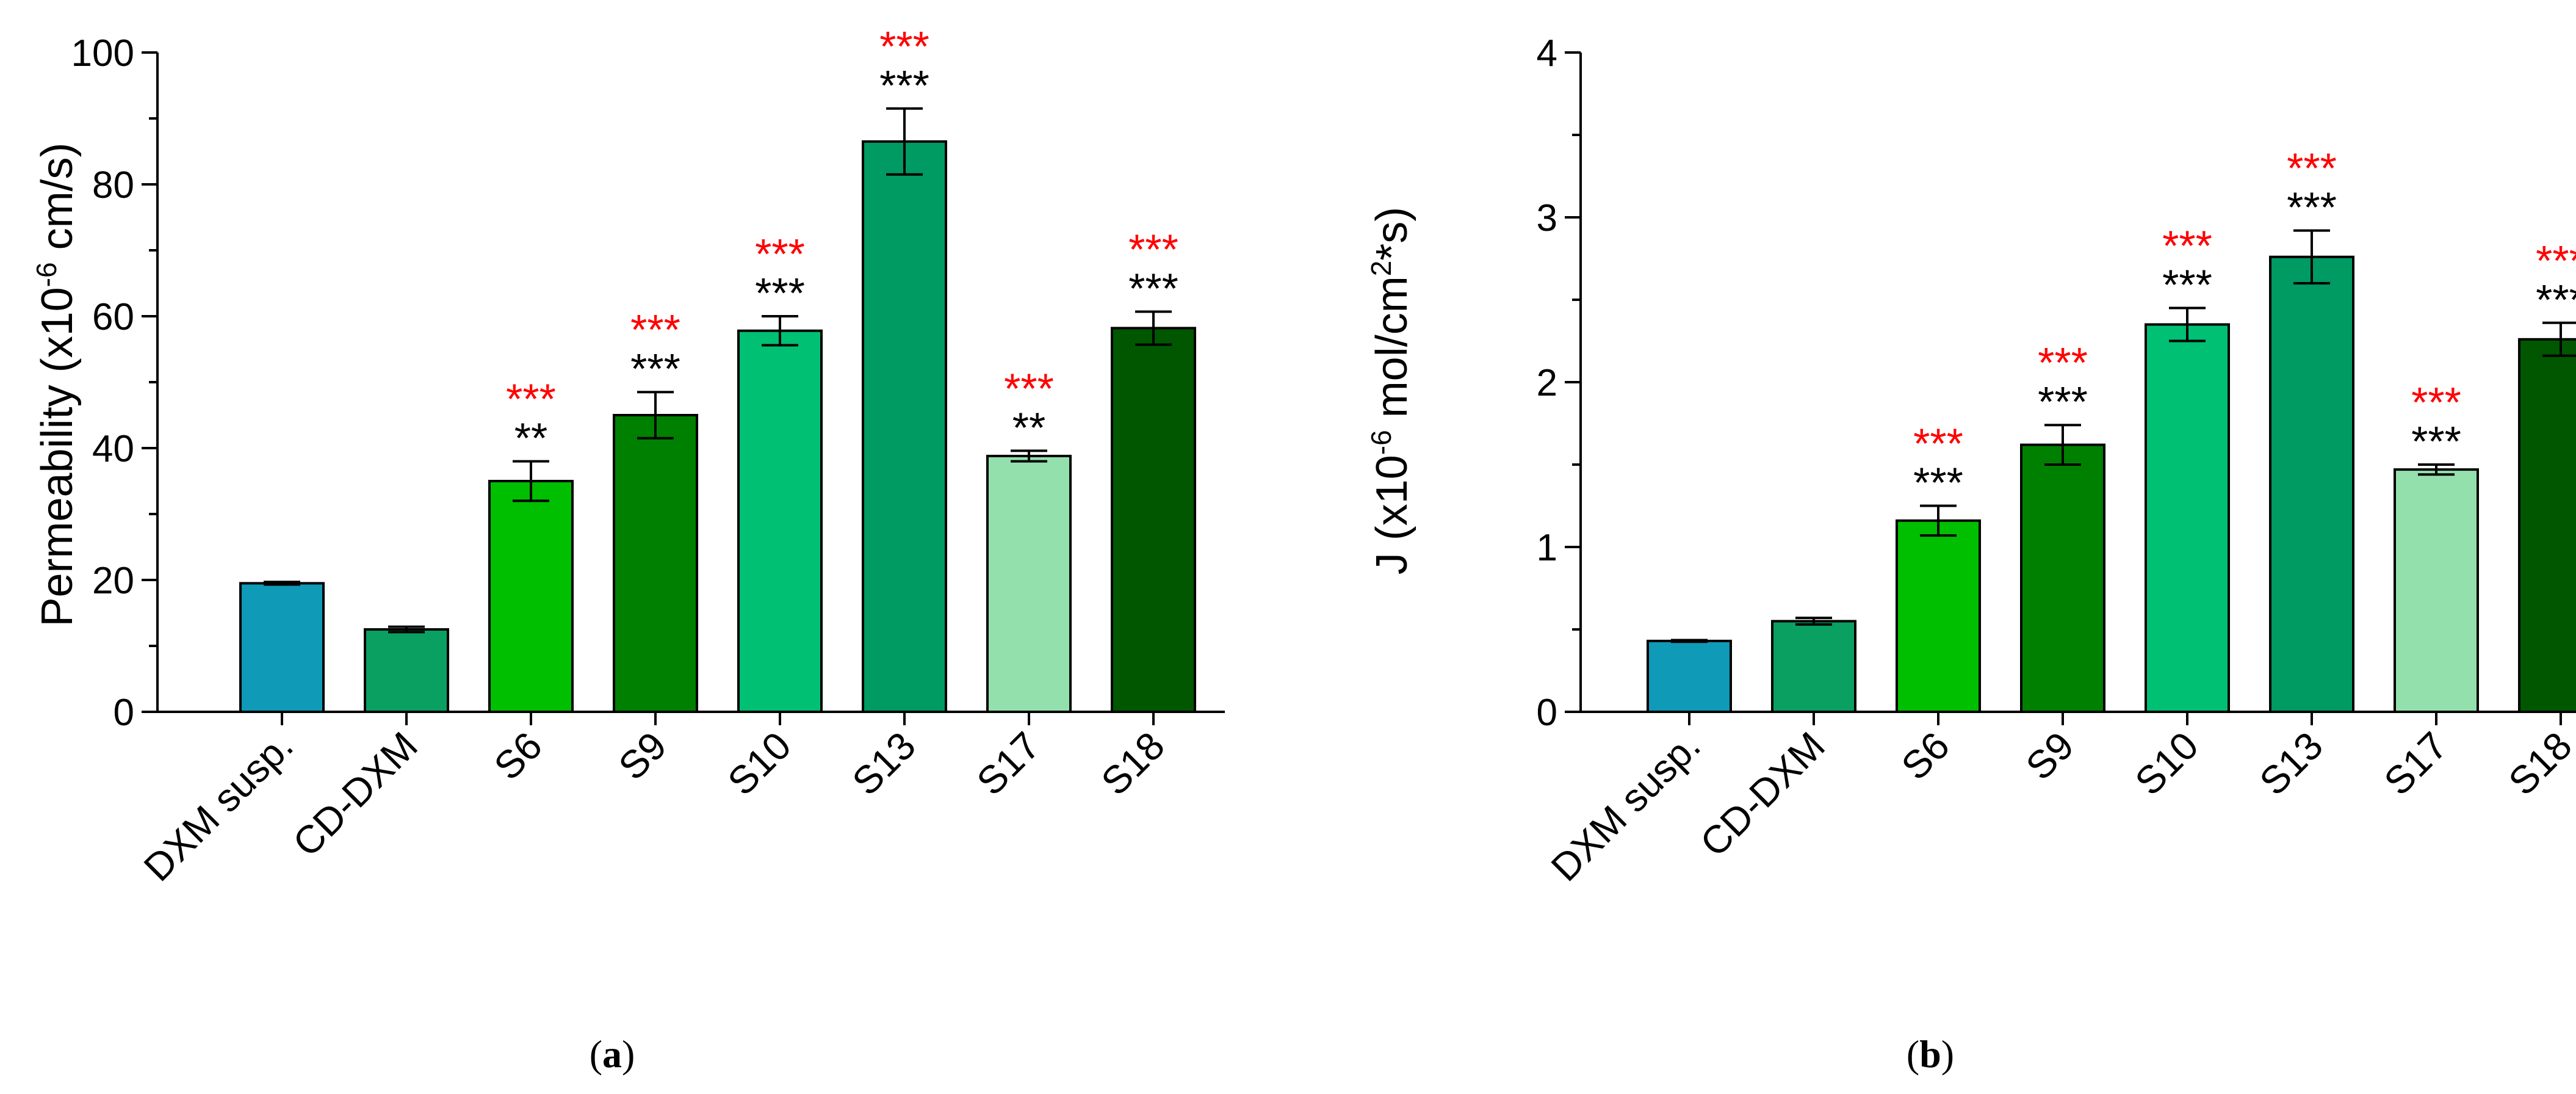 This screenshot has height=1094, width=2576. Describe the element at coordinates (113, 581) in the screenshot. I see `y-tick-label: 20` at that location.